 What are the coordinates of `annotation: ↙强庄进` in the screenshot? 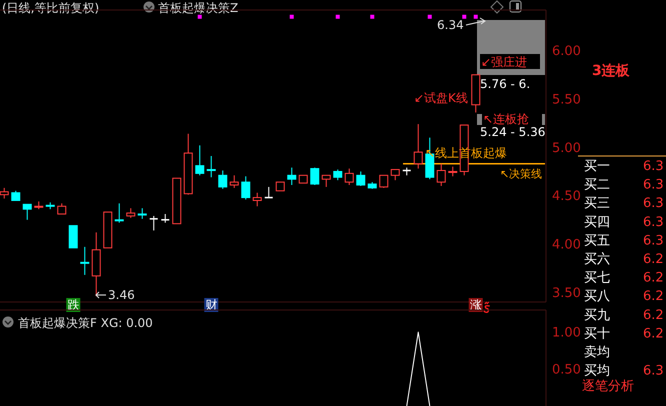 It's located at (504, 62).